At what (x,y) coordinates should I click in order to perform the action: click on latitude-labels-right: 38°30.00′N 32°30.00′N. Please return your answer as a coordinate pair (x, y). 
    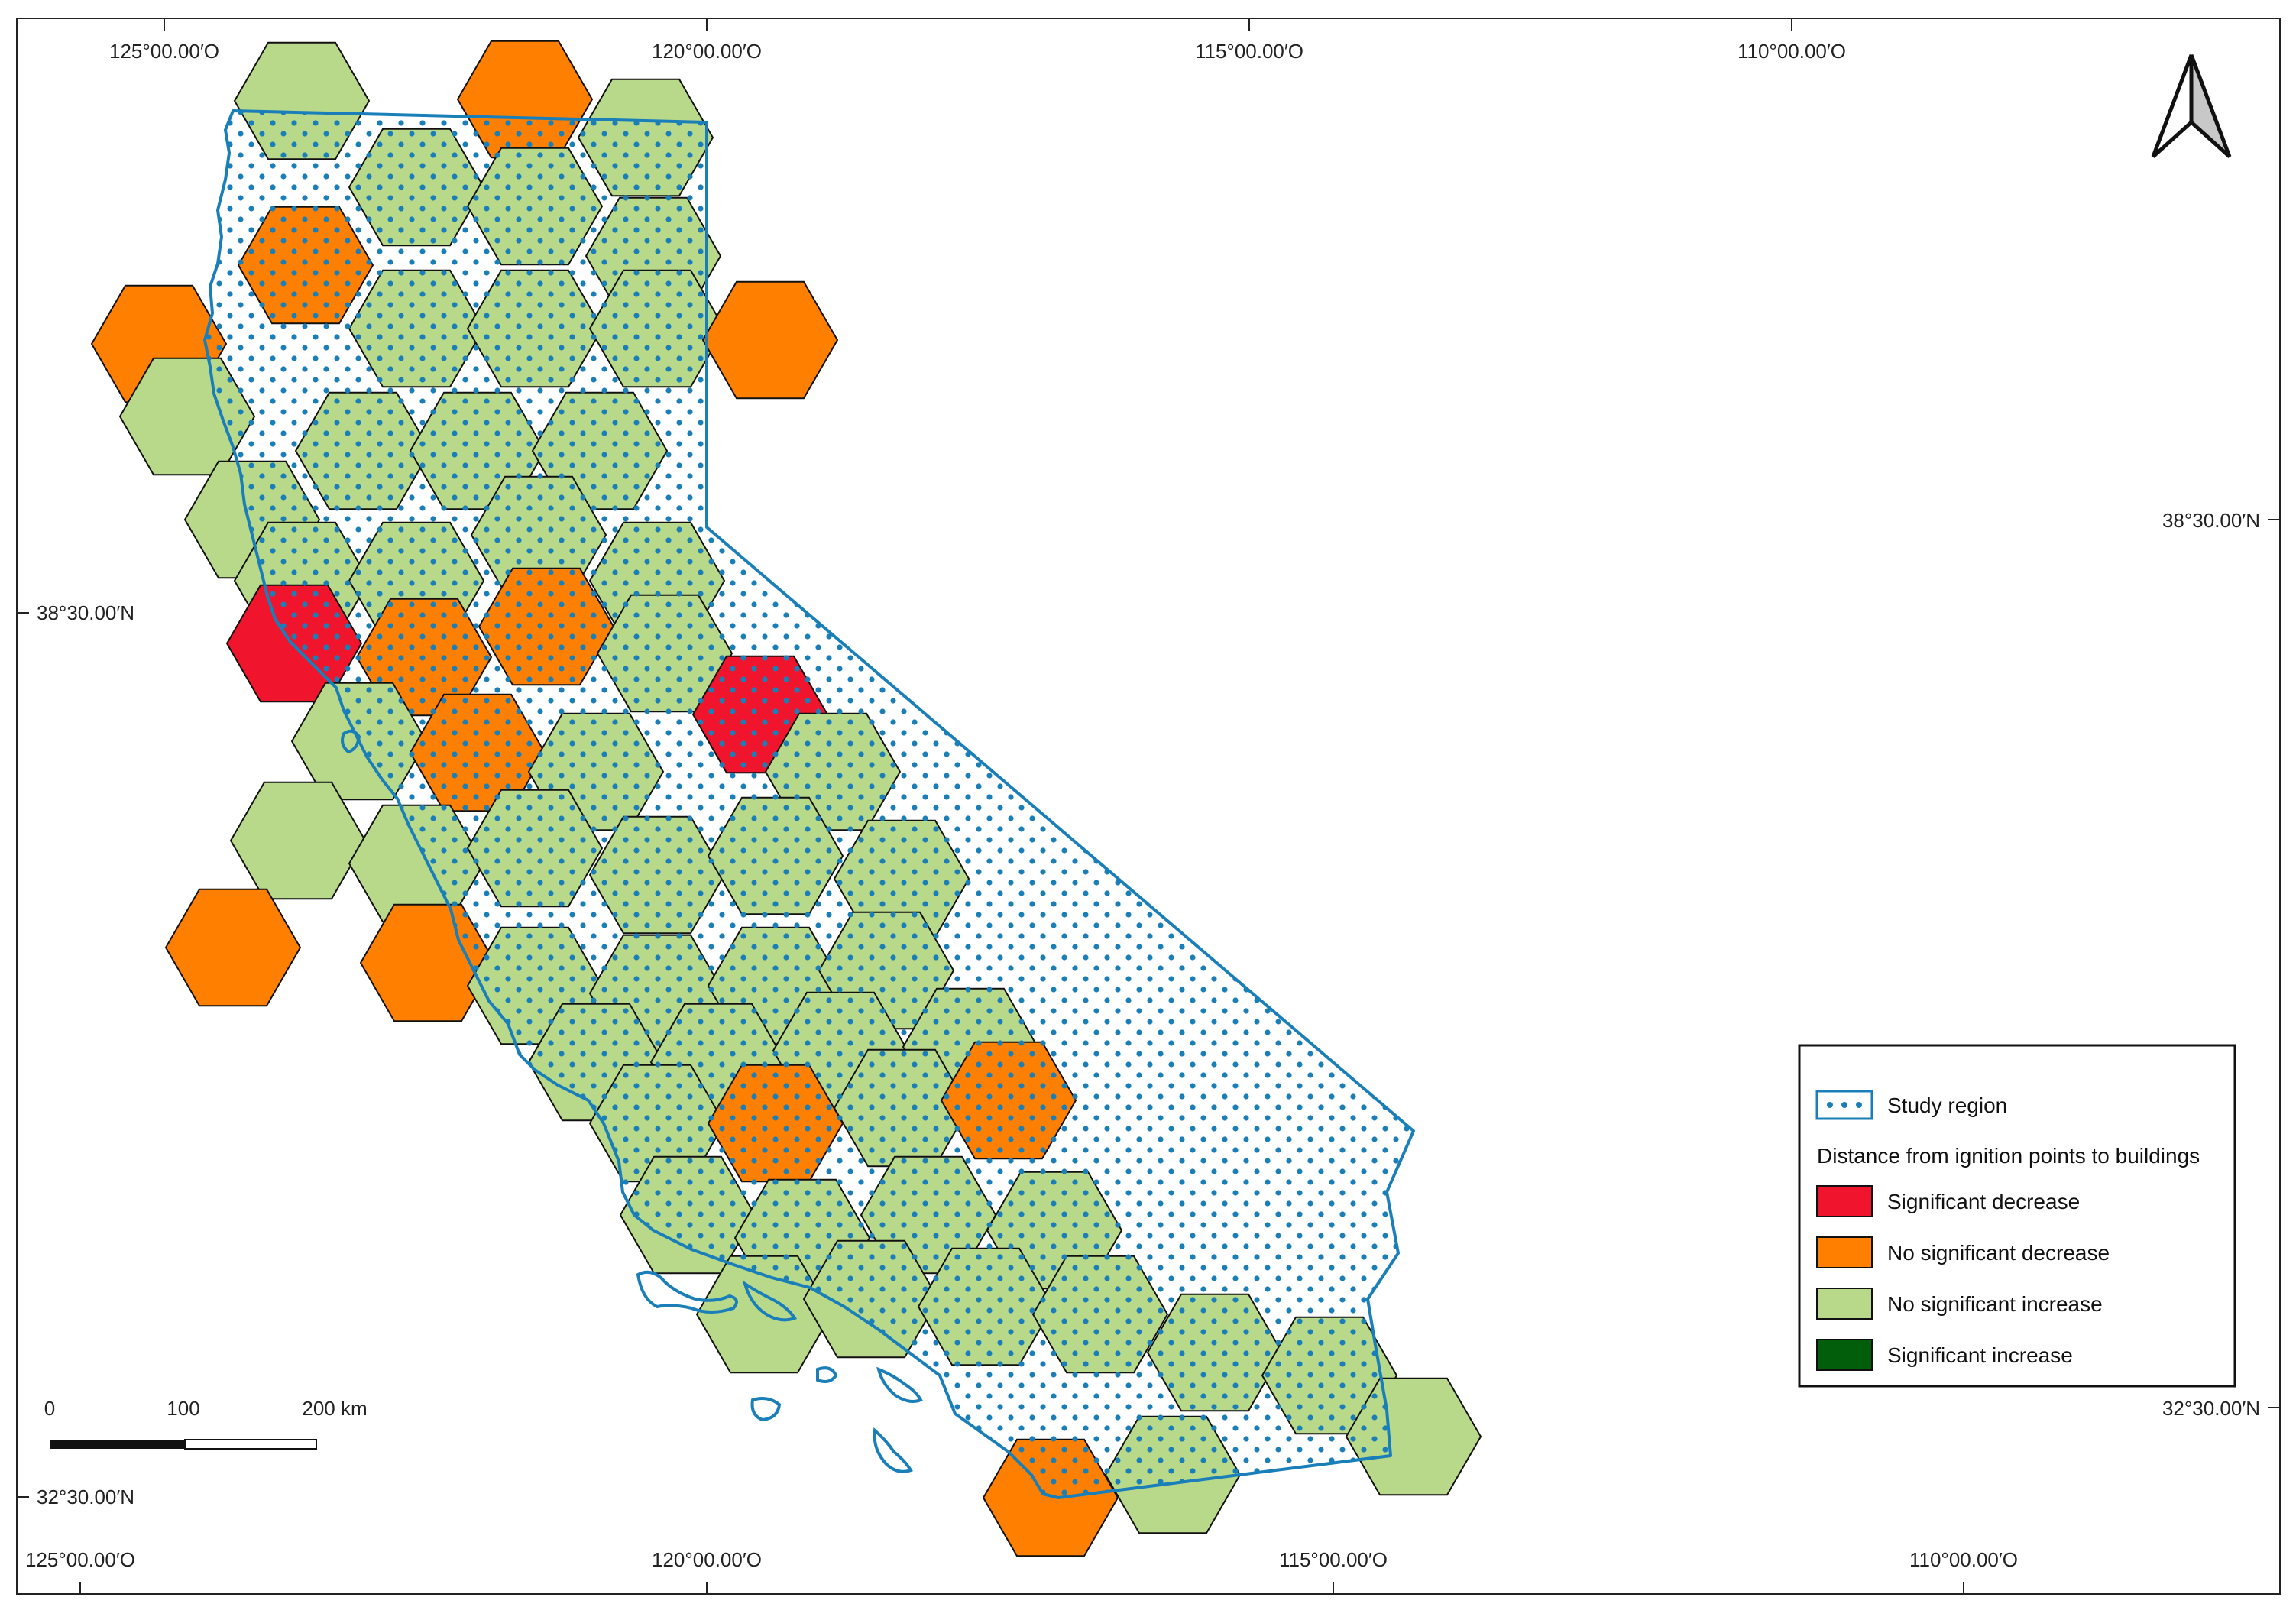
    Looking at the image, I should click on (2211, 965).